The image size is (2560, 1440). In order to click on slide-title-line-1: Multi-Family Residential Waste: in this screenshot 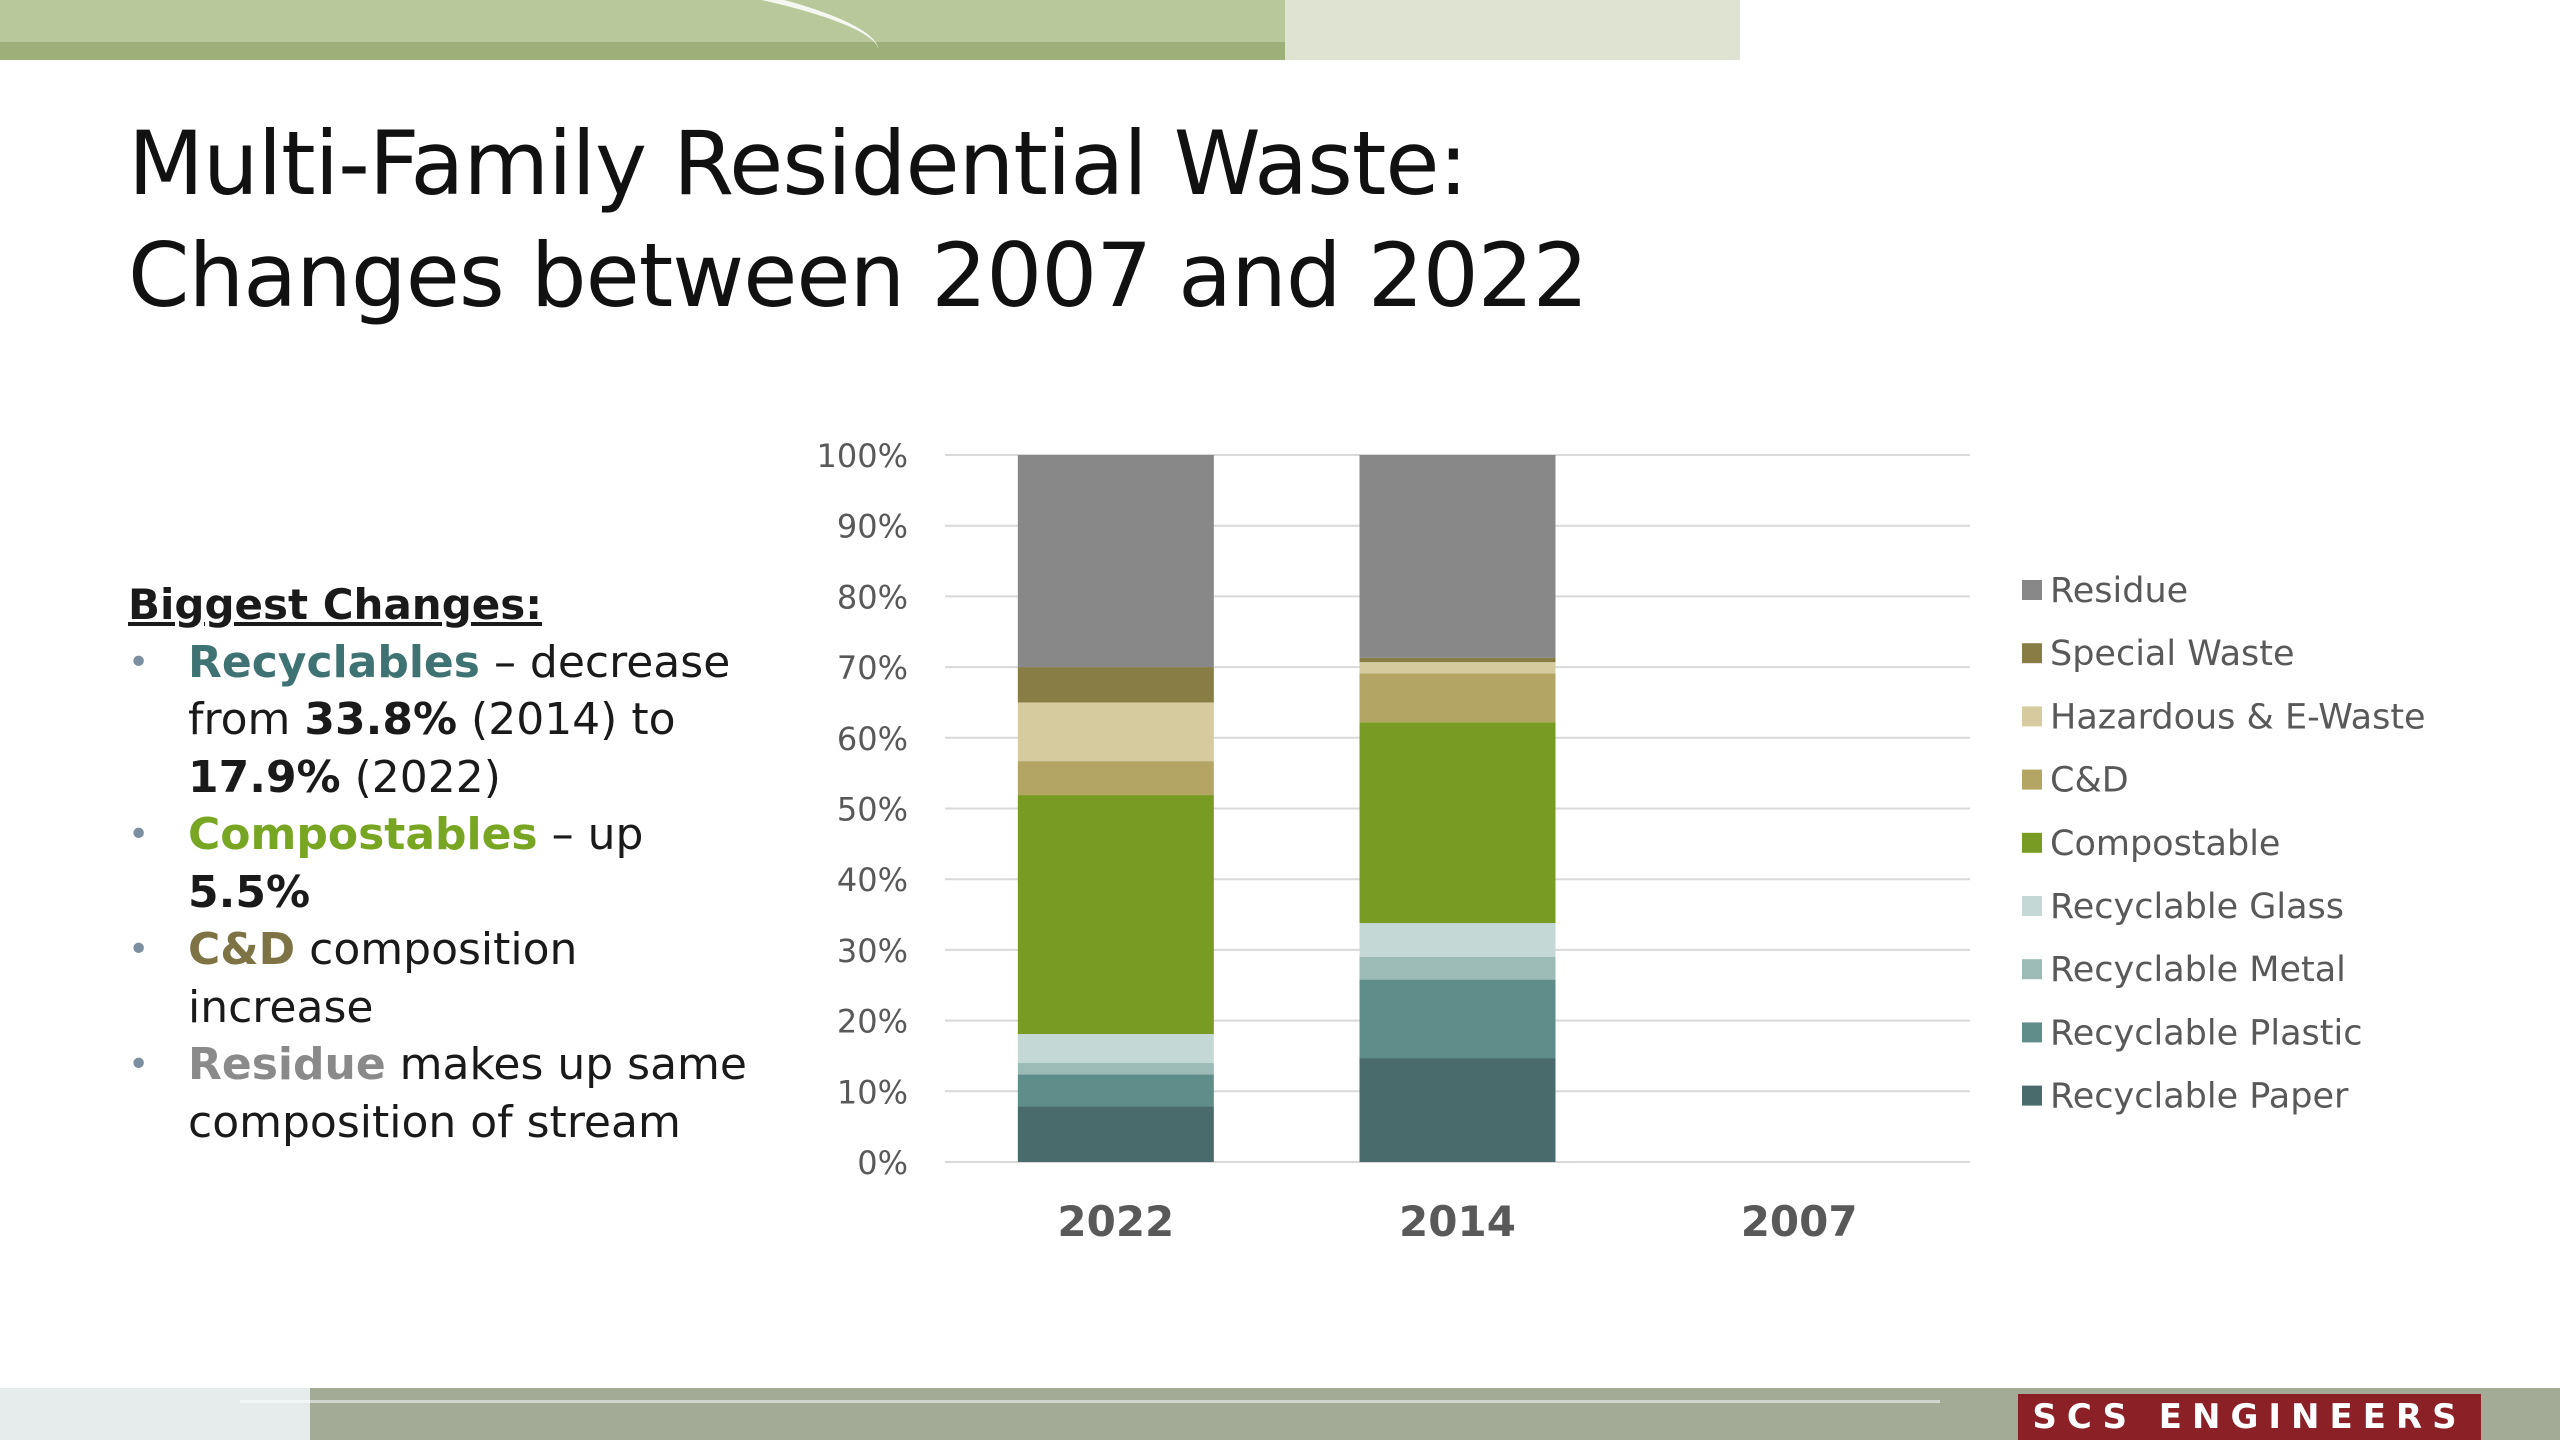, I will do `click(798, 163)`.